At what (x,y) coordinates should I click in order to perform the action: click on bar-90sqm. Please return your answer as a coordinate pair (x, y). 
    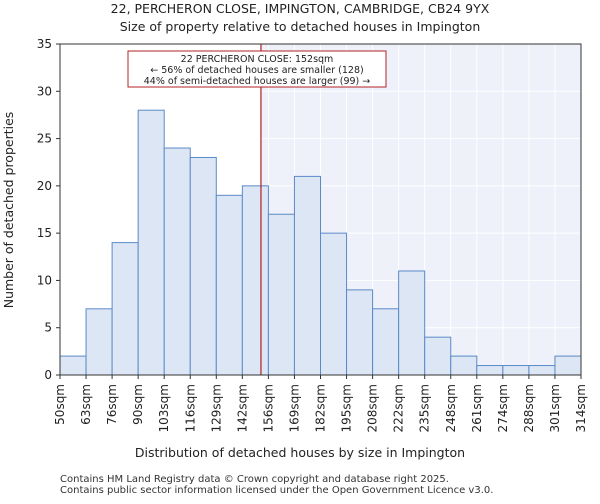
    Looking at the image, I should click on (151, 242).